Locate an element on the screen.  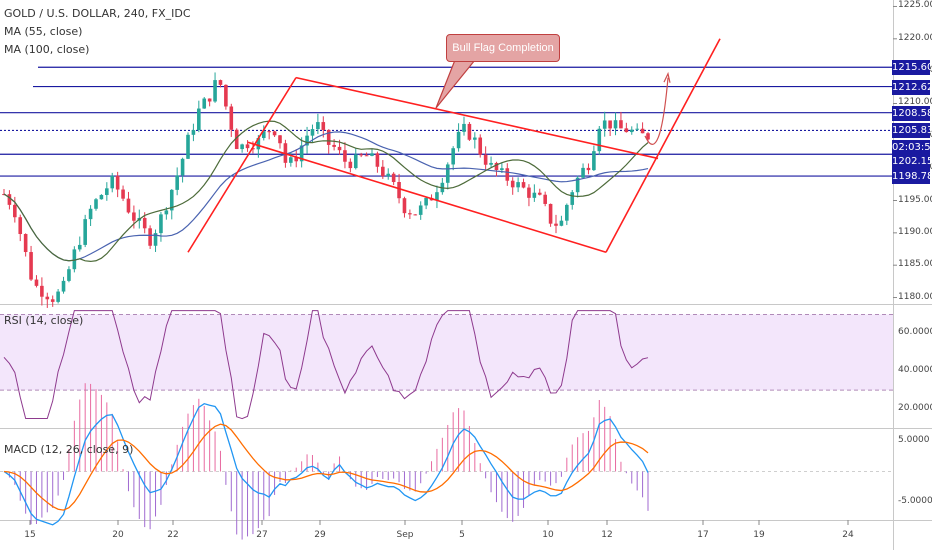
channel-lower-line is located at coordinates (427, 197).